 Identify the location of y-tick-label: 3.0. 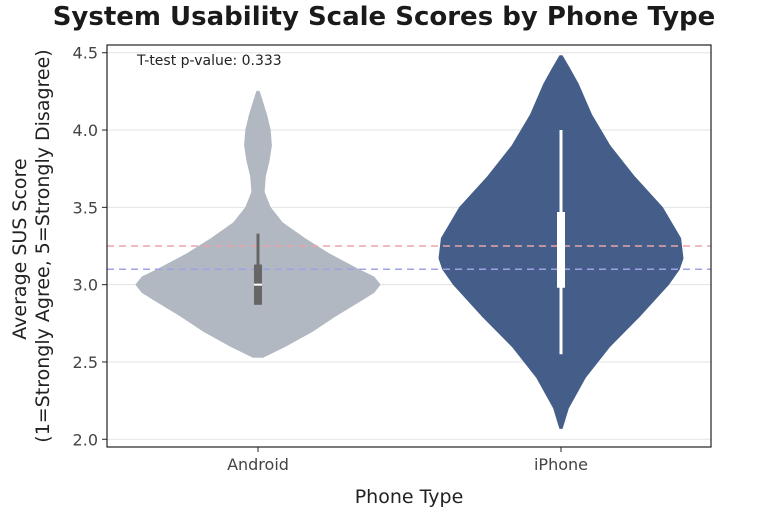
(85, 285).